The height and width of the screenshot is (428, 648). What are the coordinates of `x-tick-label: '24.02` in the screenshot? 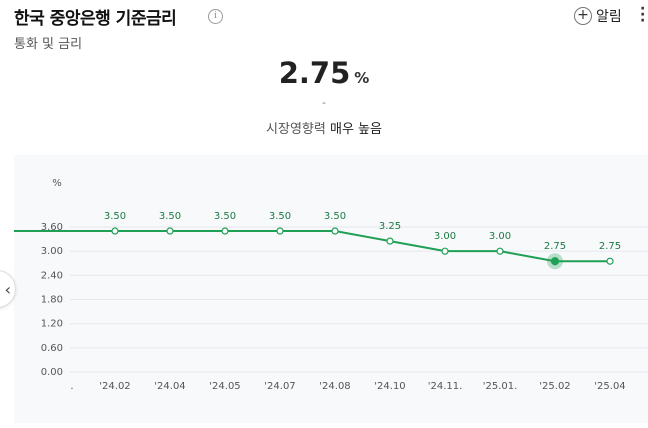 It's located at (114, 386).